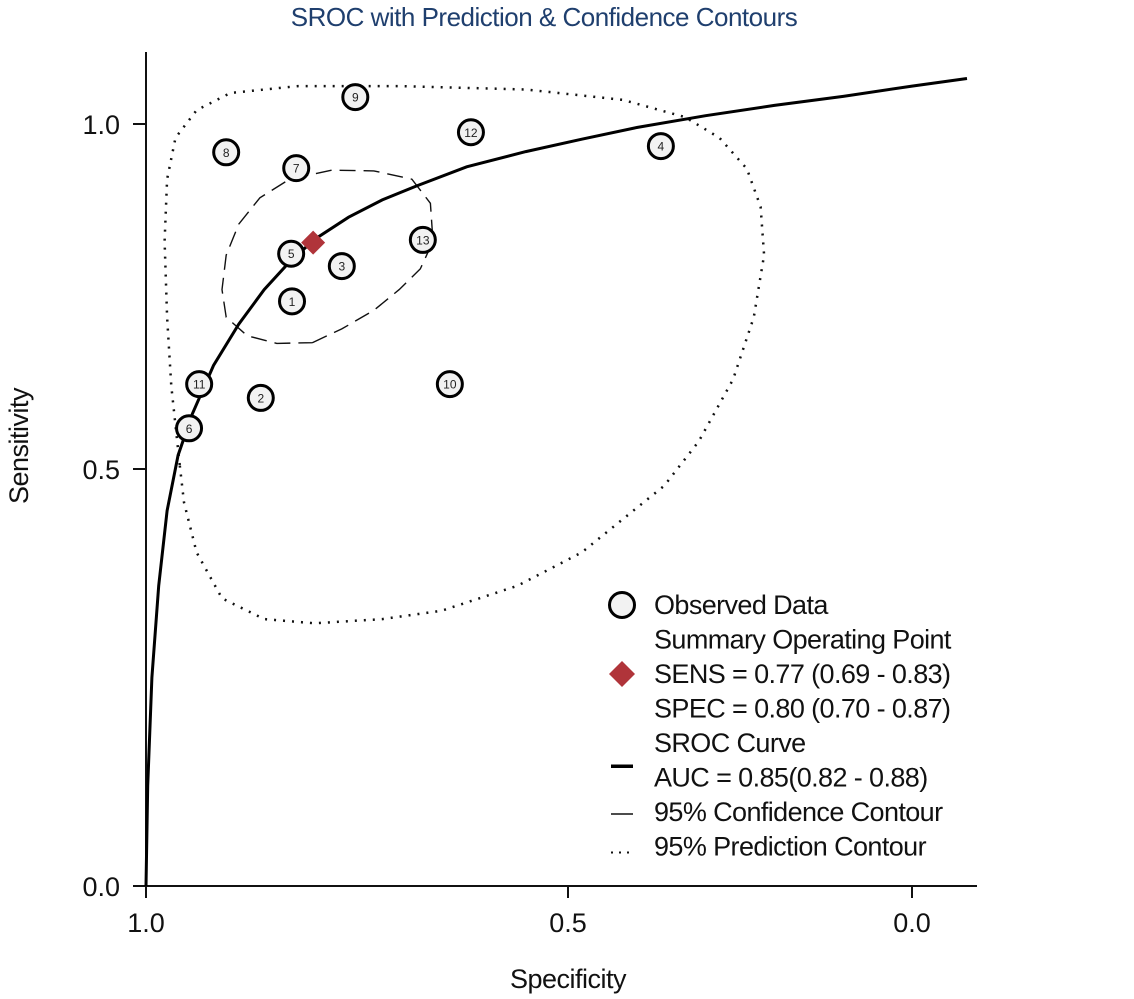 The image size is (1134, 999). I want to click on observed-point-13: 13, so click(422, 239).